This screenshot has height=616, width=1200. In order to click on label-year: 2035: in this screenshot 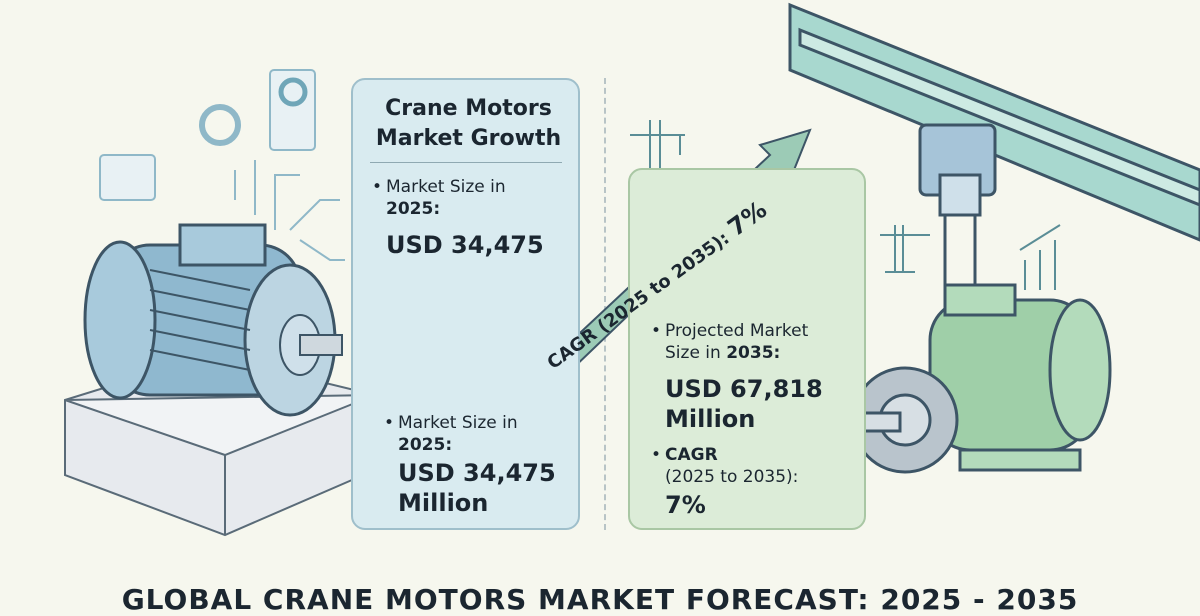, I will do `click(753, 353)`.